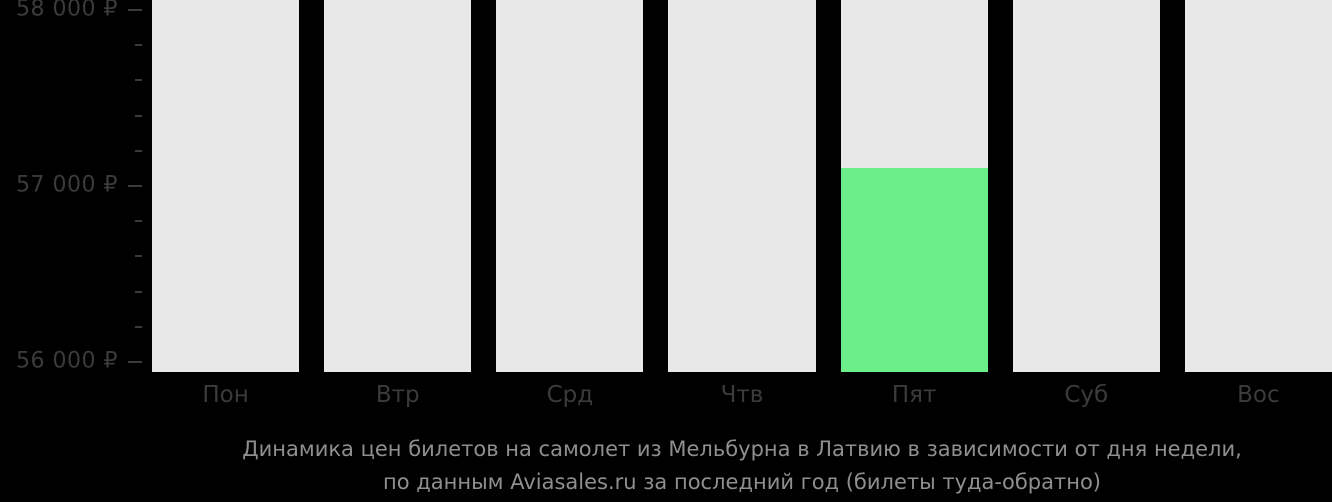 The height and width of the screenshot is (502, 1332). What do you see at coordinates (742, 395) in the screenshot?
I see `x-axis-label: Чтв` at bounding box center [742, 395].